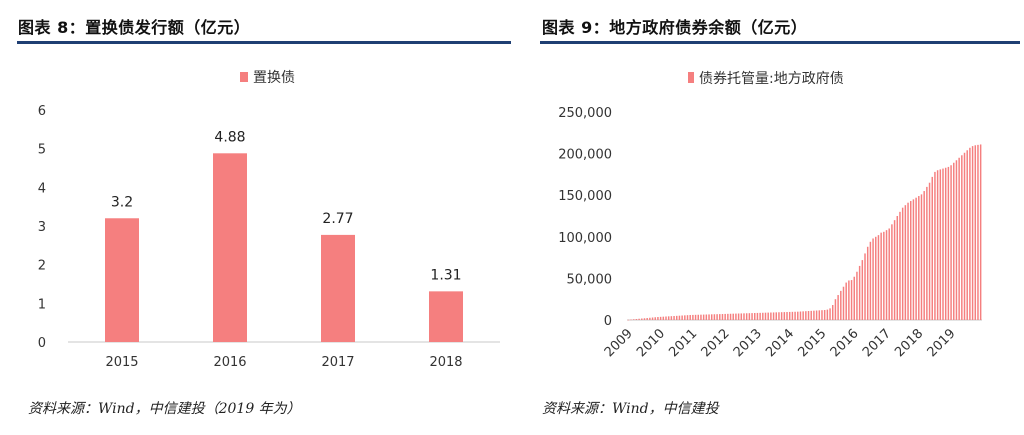  Describe the element at coordinates (42, 227) in the screenshot. I see `y-tick-label: 3` at that location.